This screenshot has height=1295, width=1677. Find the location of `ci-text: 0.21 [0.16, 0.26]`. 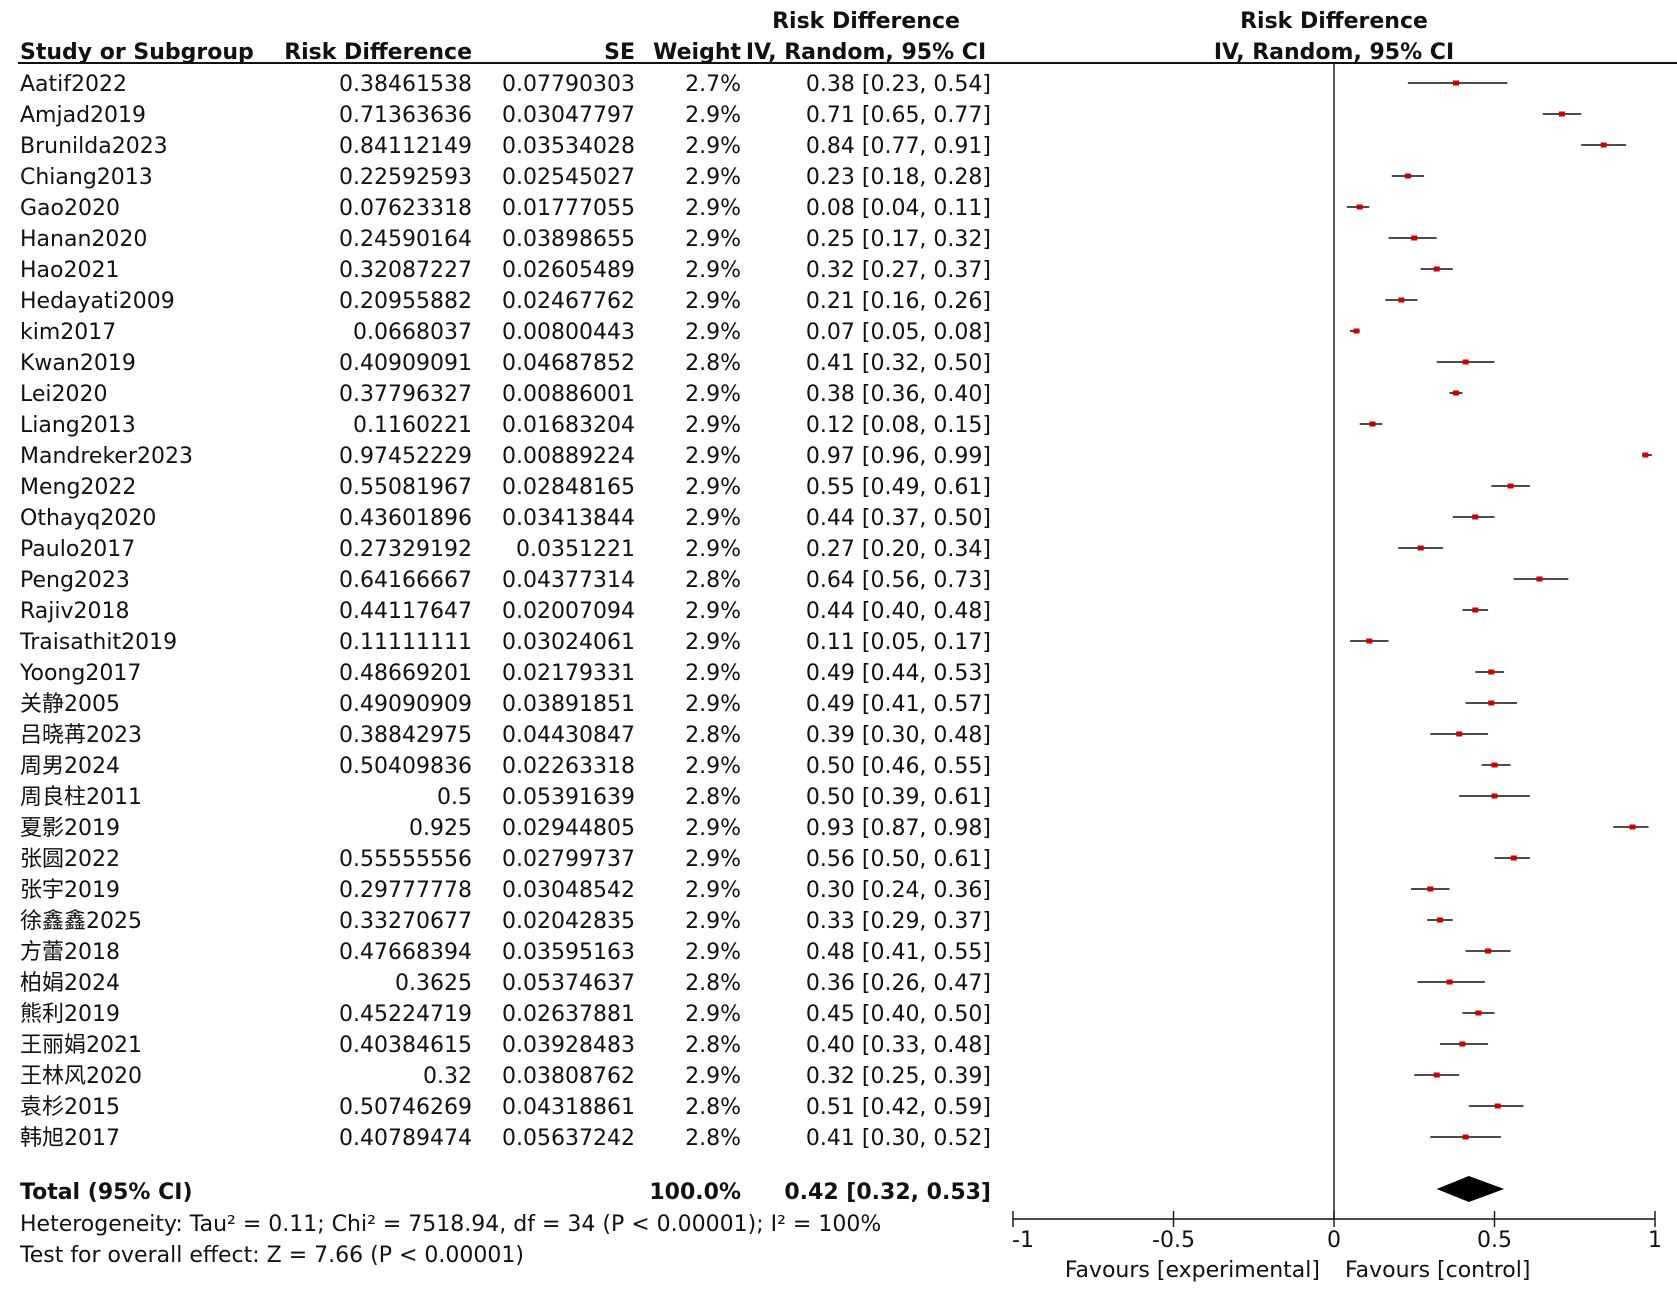

ci-text: 0.21 [0.16, 0.26] is located at coordinates (898, 301).